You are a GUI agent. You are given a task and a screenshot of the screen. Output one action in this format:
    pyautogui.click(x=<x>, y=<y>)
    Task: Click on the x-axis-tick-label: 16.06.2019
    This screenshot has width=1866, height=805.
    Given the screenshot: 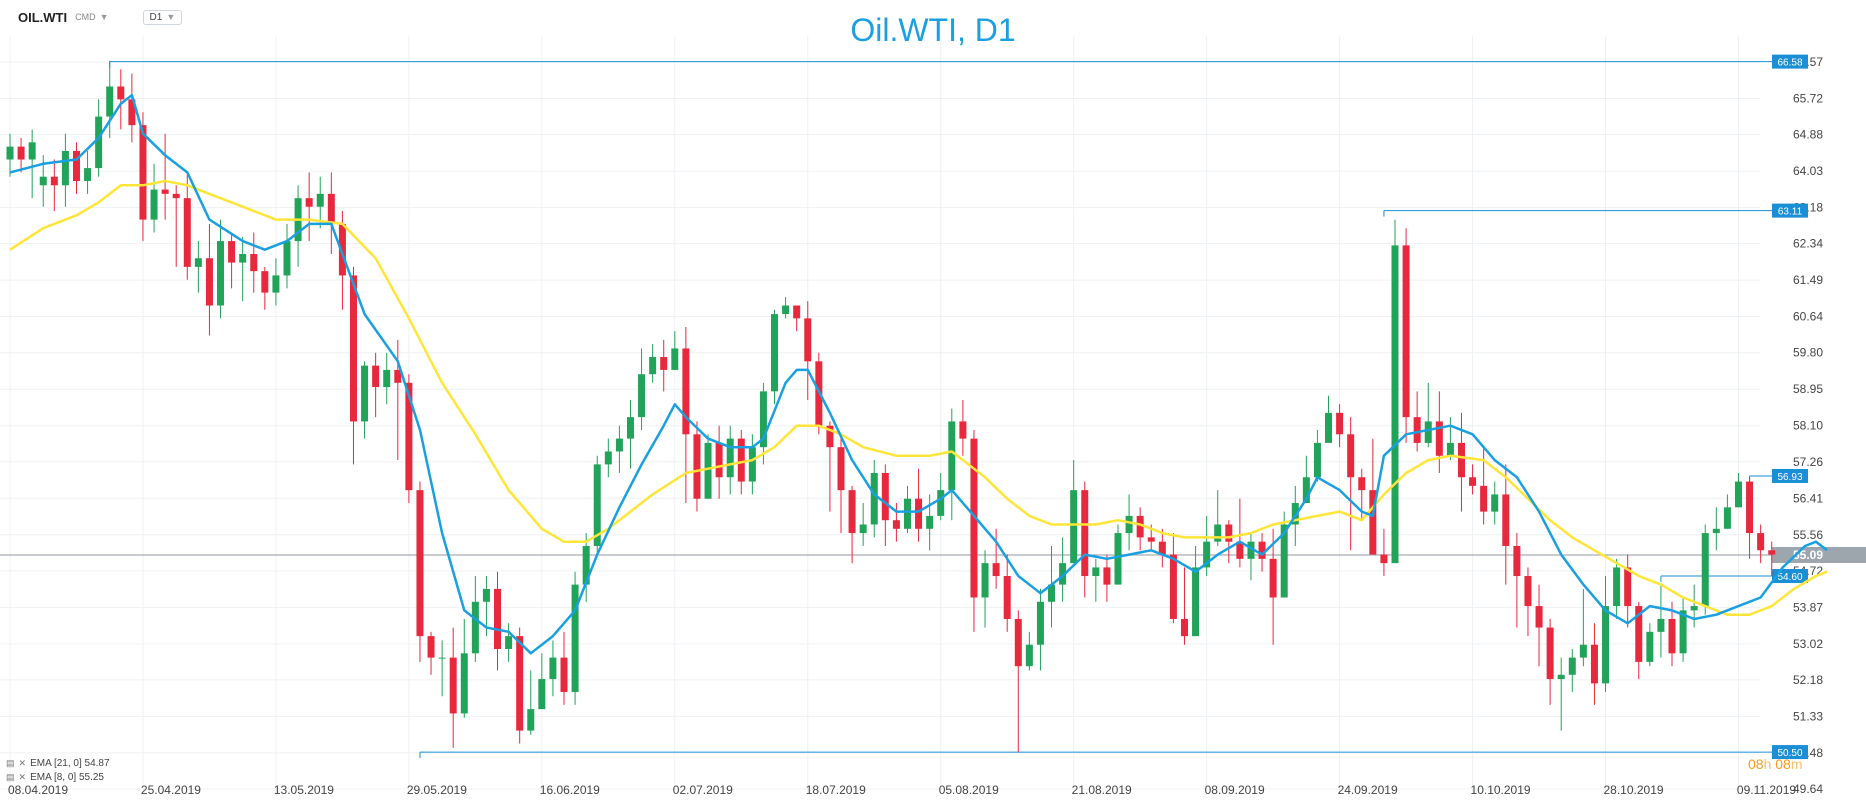 What is the action you would take?
    pyautogui.click(x=570, y=790)
    